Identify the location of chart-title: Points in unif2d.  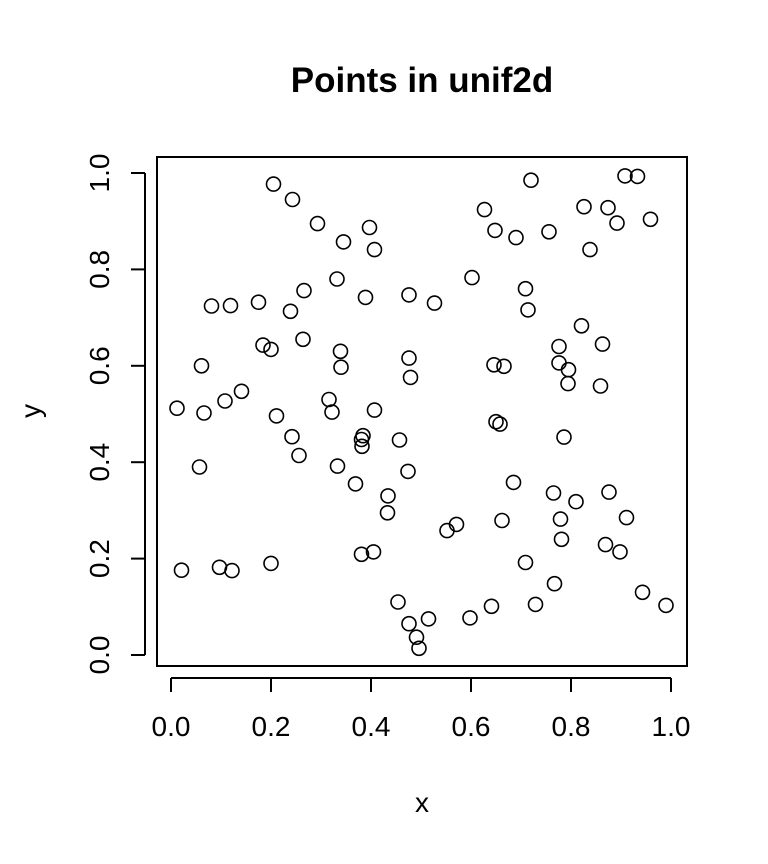
(422, 80).